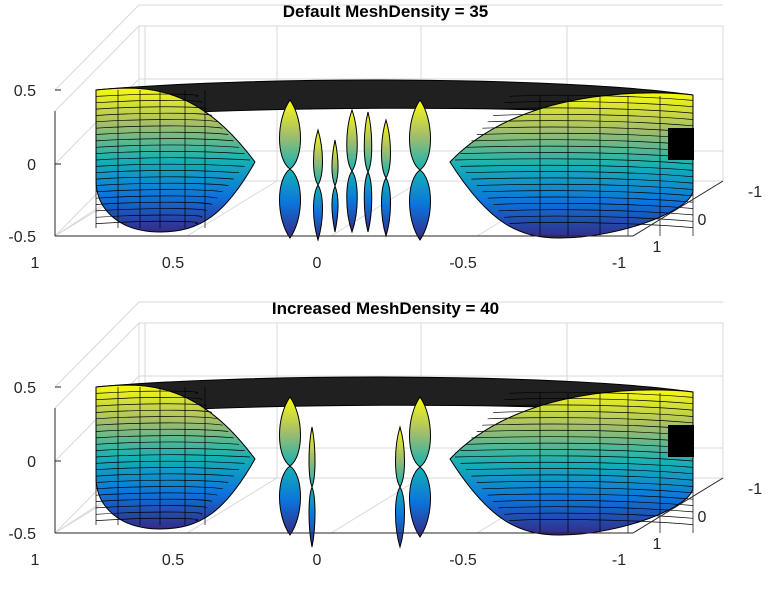 This screenshot has height=594, width=771. I want to click on z-tick-label: -0.5, so click(22, 237).